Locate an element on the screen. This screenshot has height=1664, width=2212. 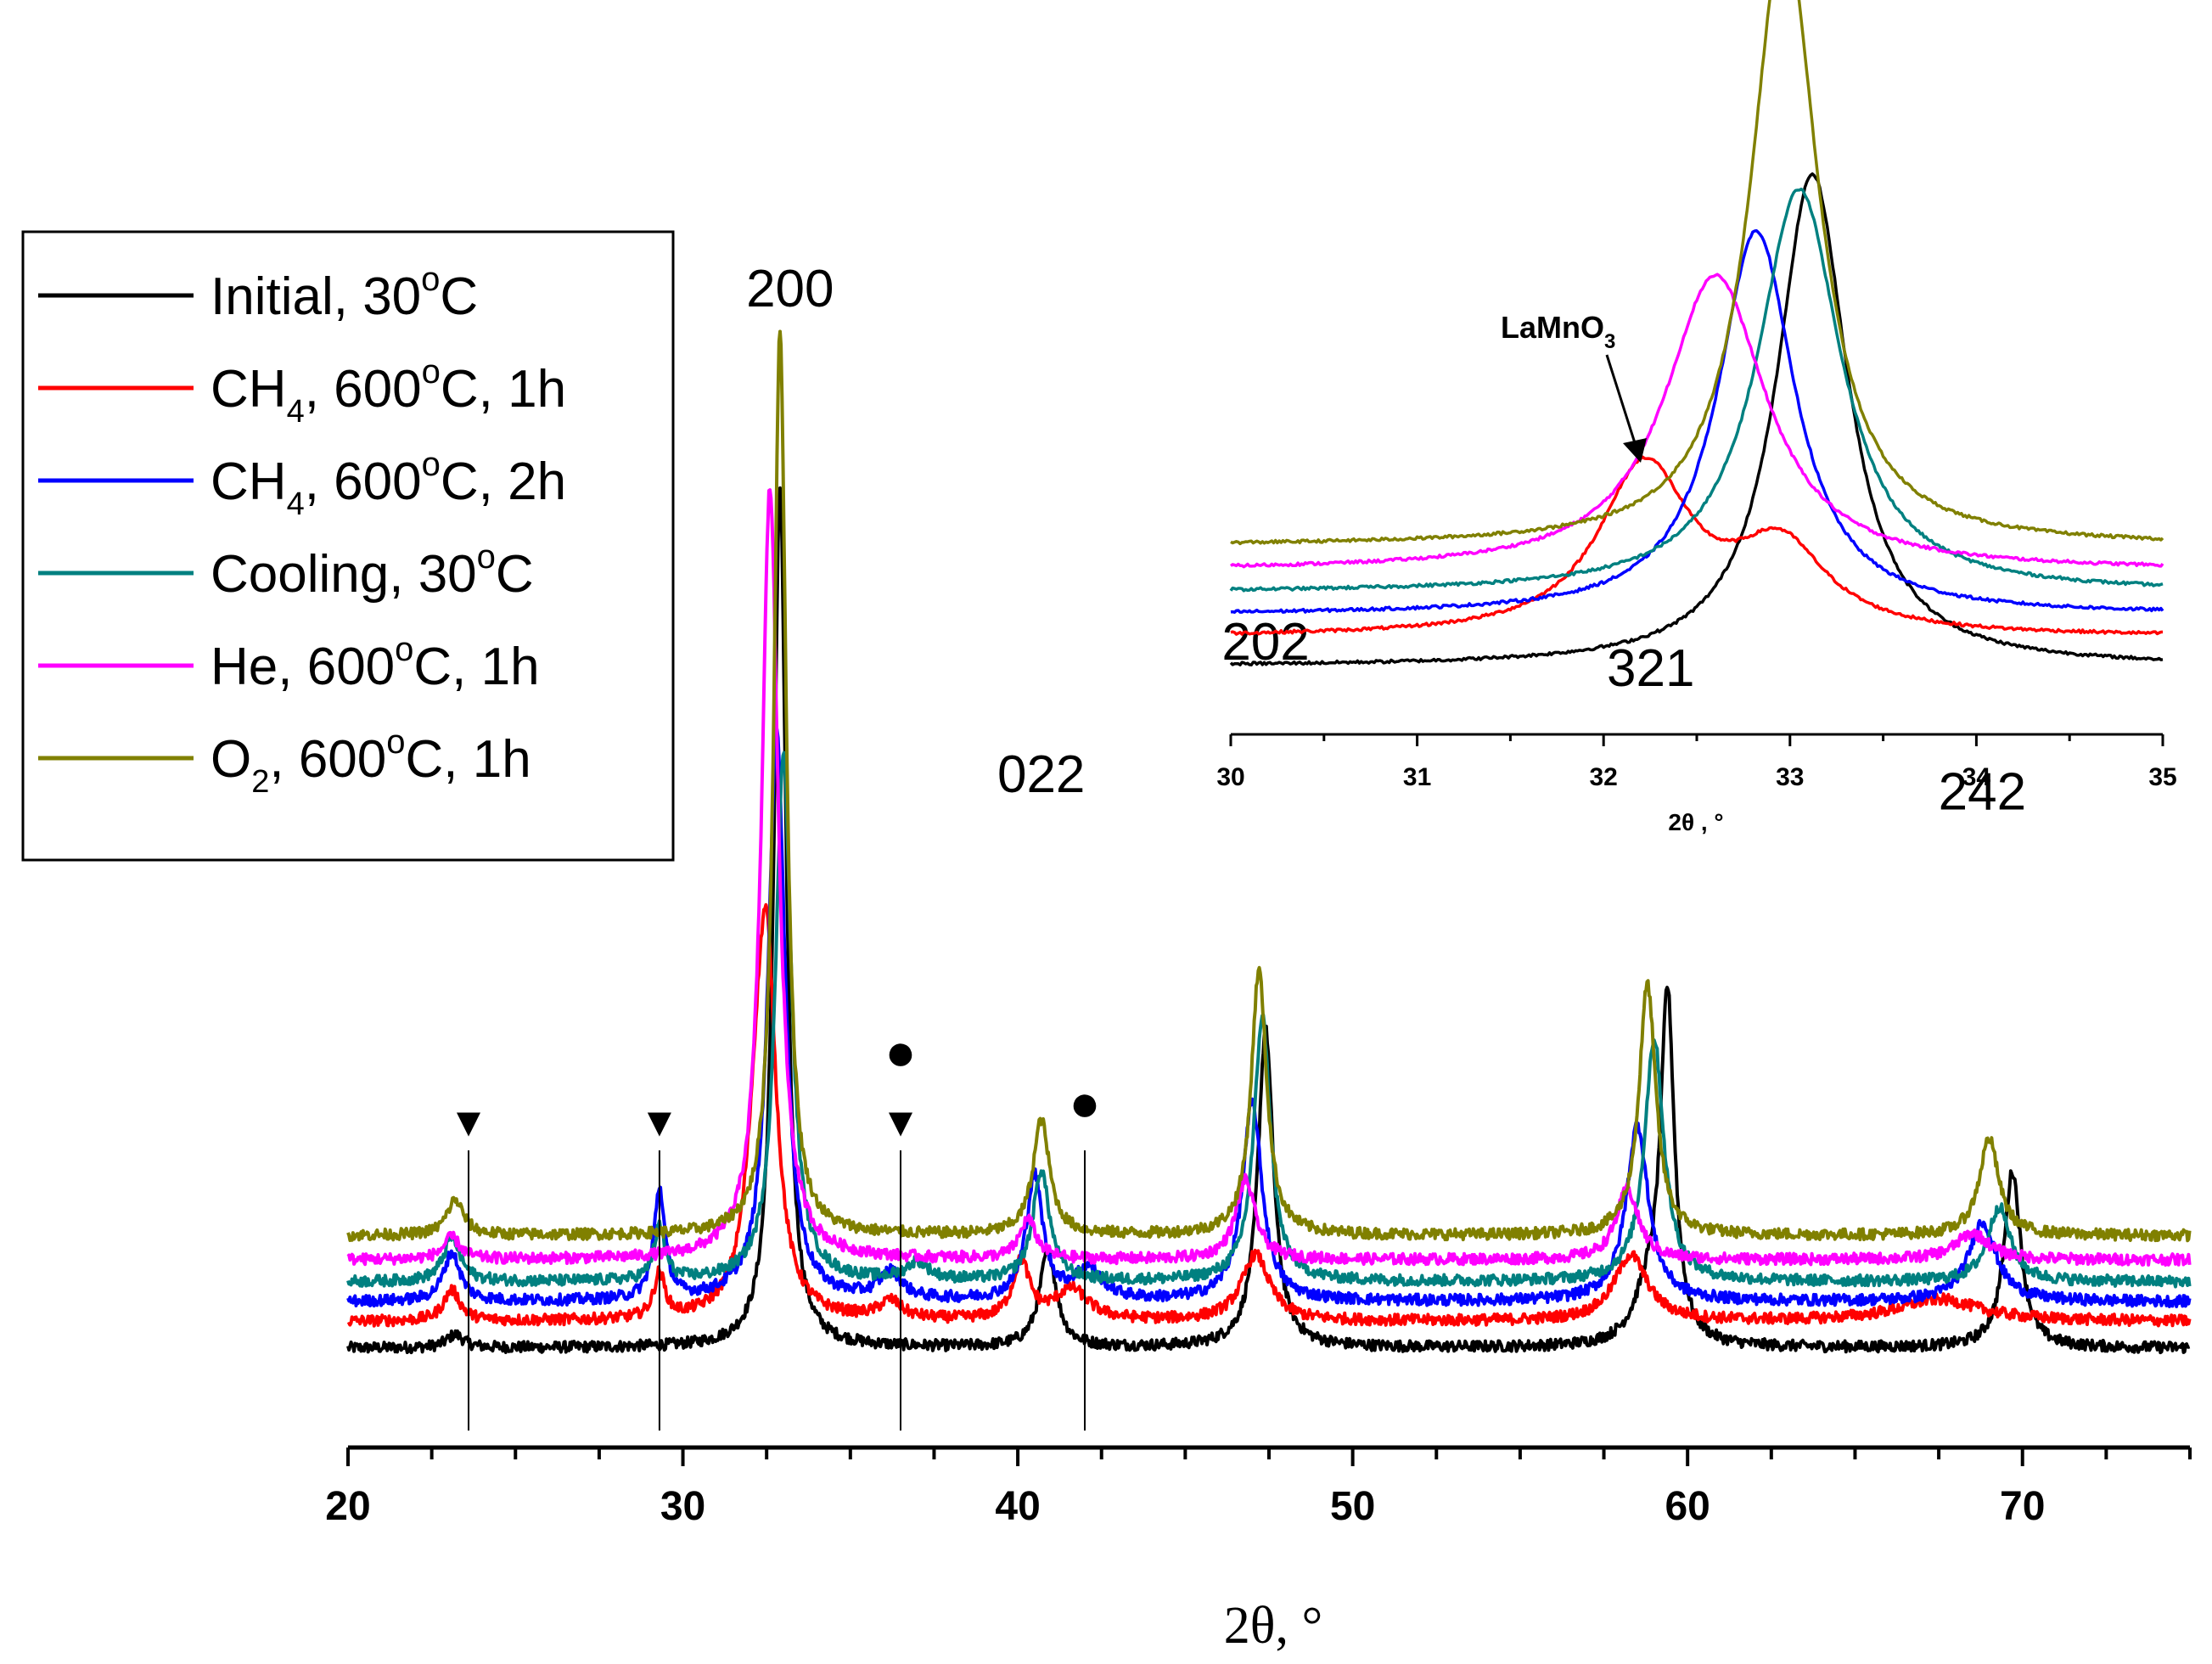
inset-series-line-o2-600-c-1h is located at coordinates (1697, 273).